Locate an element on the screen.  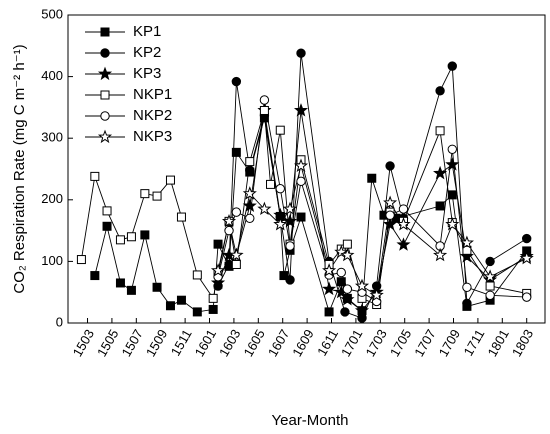
legend-label: KP3 is located at coordinates (147, 73).